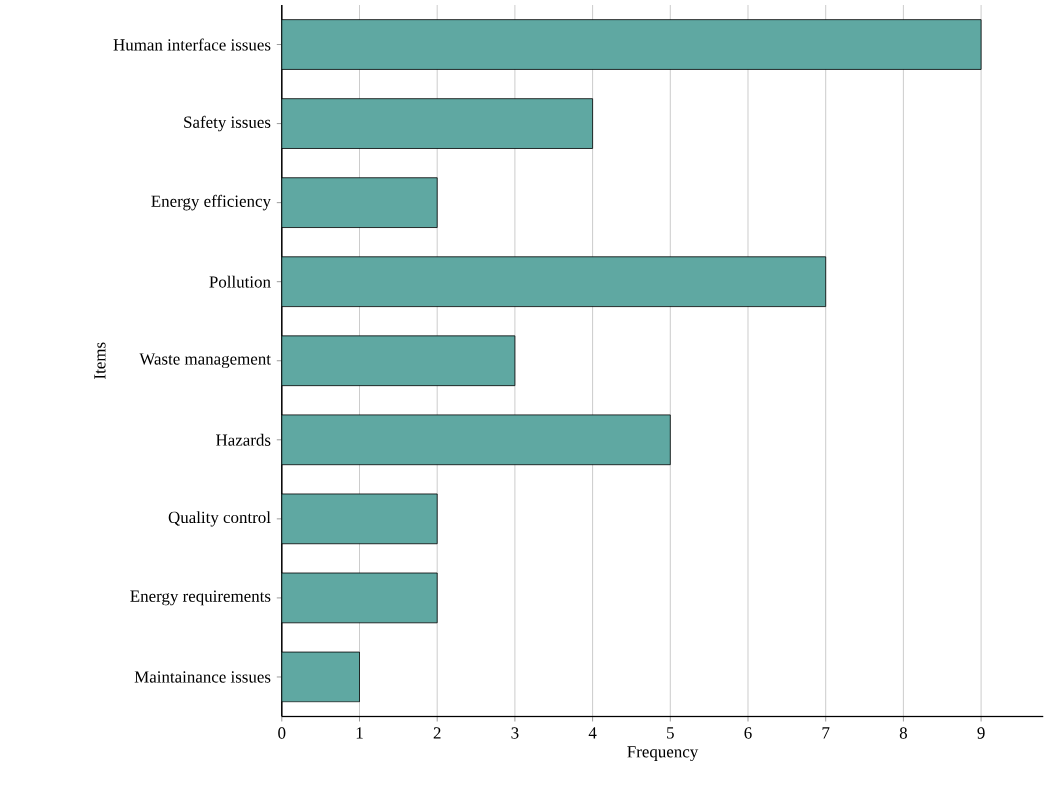 This screenshot has width=1044, height=791. Describe the element at coordinates (192, 44) in the screenshot. I see `y-tick-label: Human interface issues` at that location.